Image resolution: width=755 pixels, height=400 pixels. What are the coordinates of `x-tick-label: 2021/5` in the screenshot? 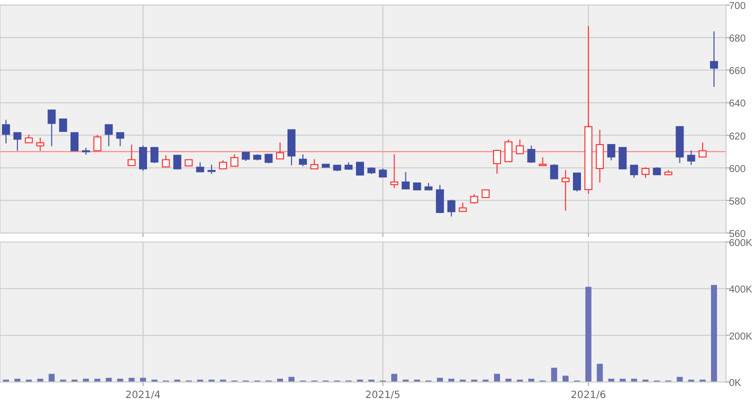 It's located at (382, 395).